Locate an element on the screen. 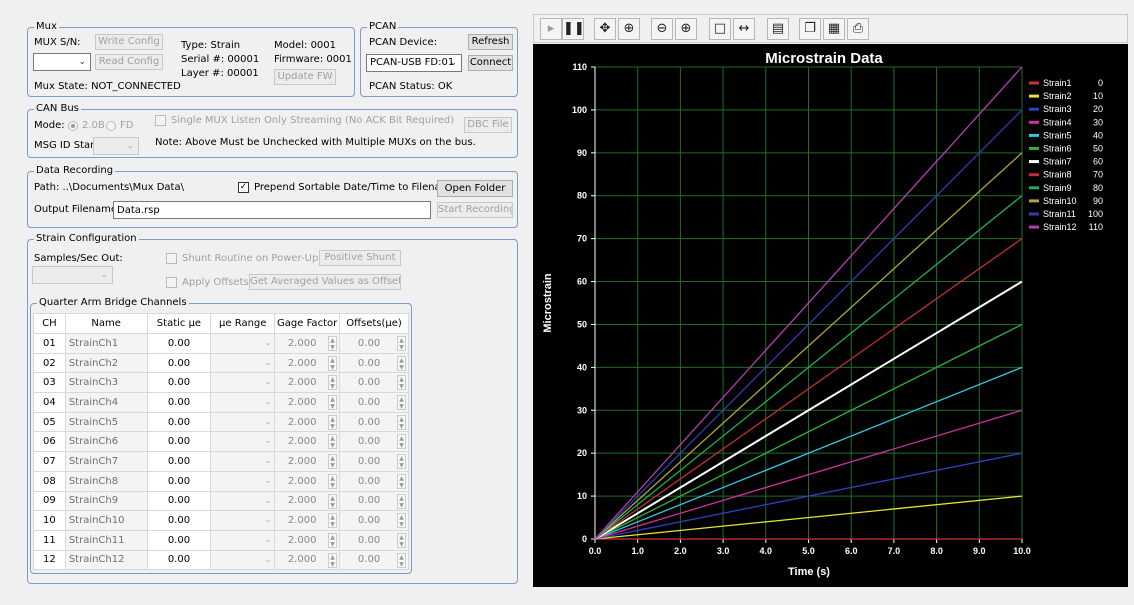 This screenshot has height=605, width=1134. copy-icon: ❐ is located at coordinates (810, 29).